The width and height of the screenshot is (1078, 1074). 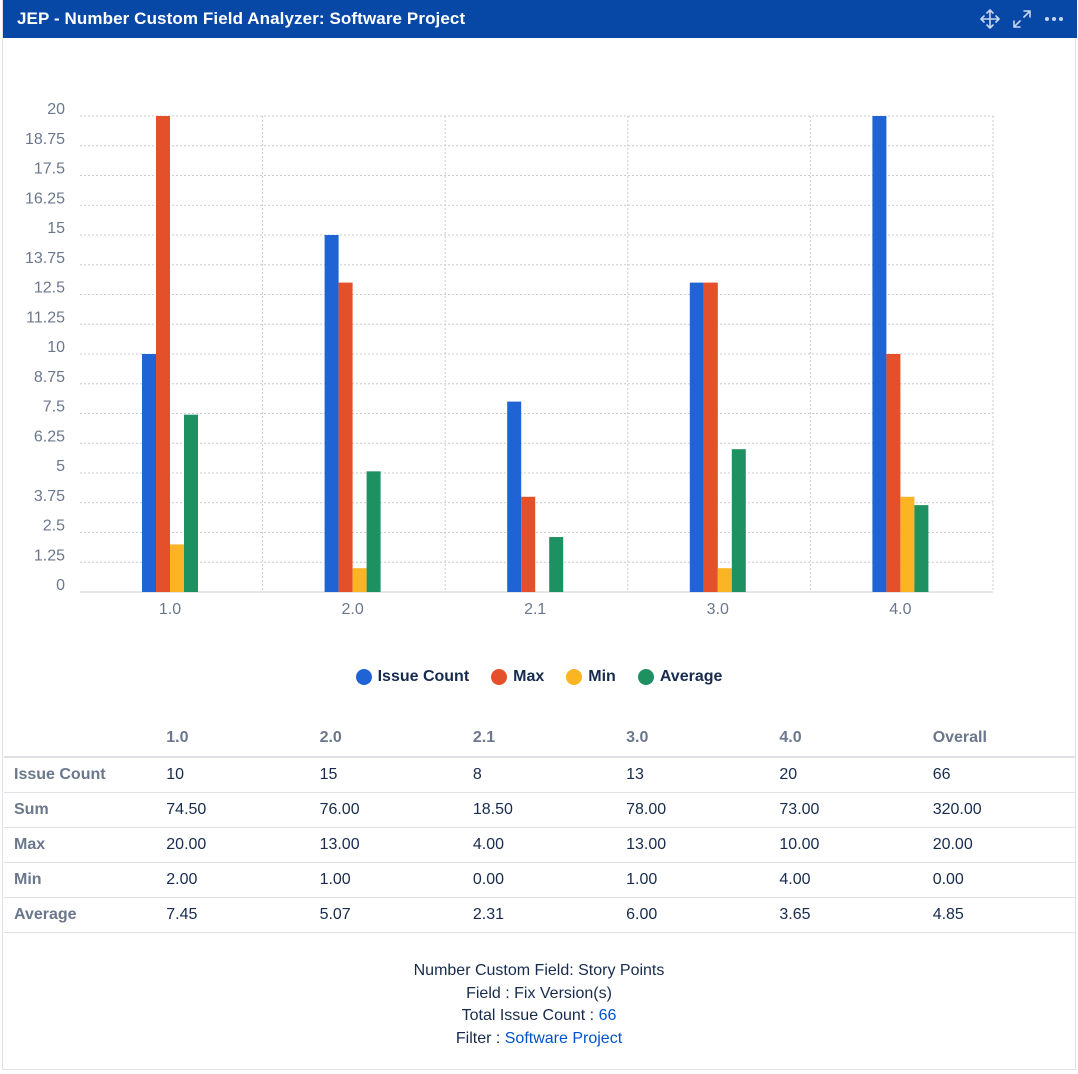 I want to click on column-header, so click(x=80, y=739).